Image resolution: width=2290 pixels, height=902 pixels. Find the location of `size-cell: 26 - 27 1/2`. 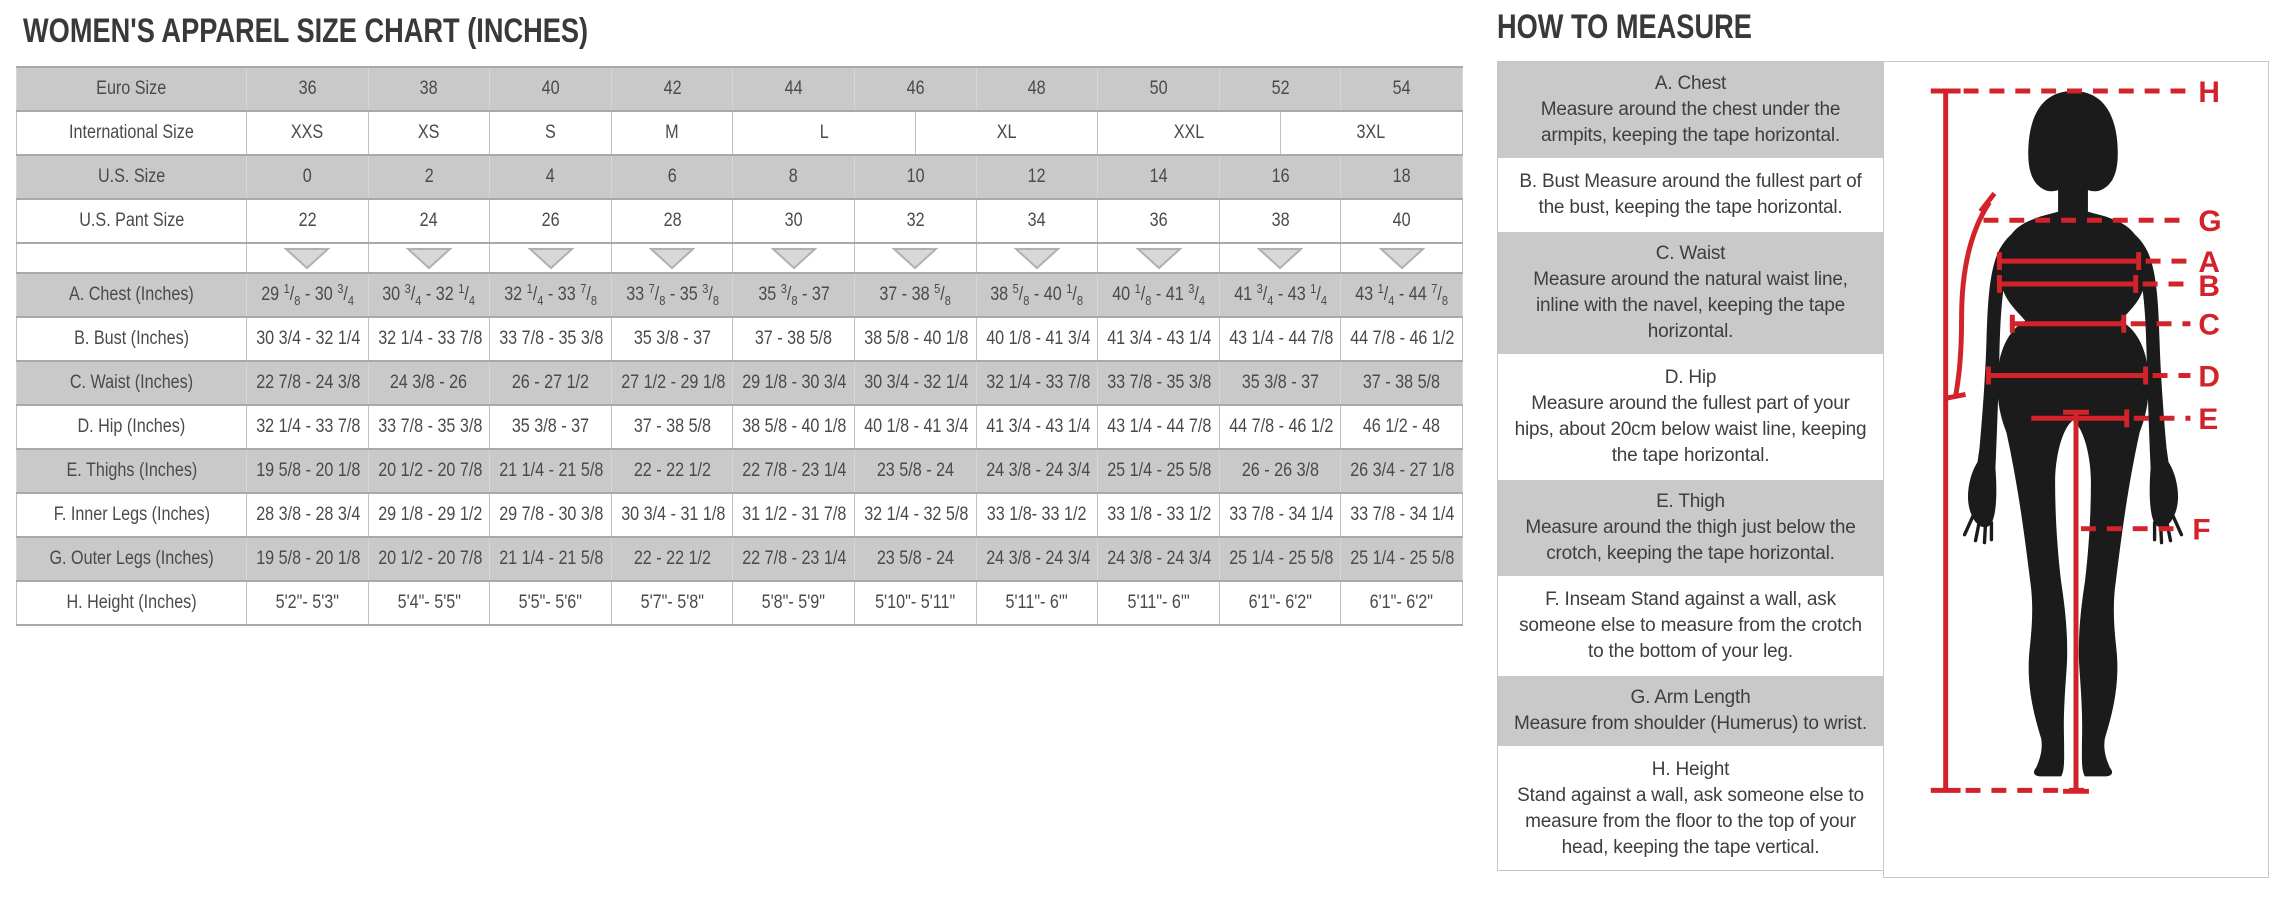

size-cell: 26 - 27 1/2 is located at coordinates (550, 383).